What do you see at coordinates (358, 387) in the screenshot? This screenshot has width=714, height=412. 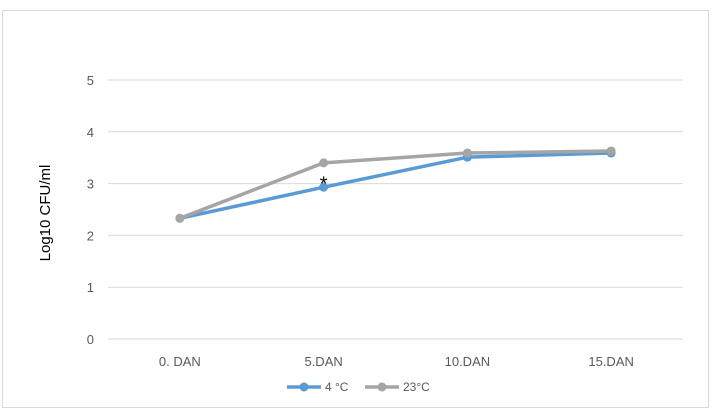 I see `legend: 4 °C 23°C` at bounding box center [358, 387].